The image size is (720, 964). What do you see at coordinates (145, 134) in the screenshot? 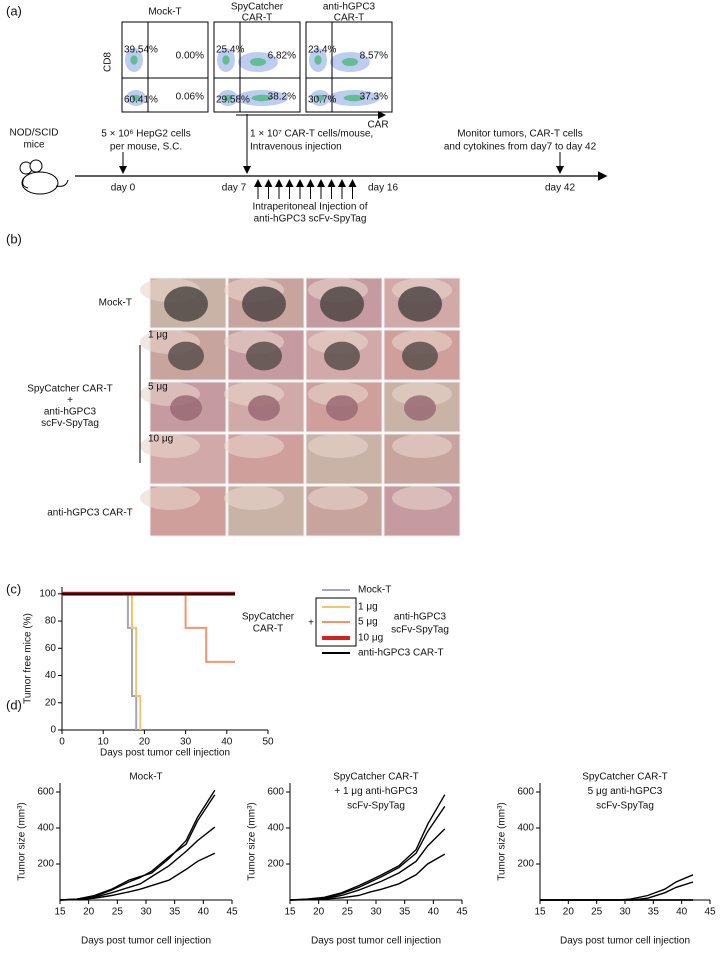
I see `step-text: 5 × 10⁶ HepG2 cells` at bounding box center [145, 134].